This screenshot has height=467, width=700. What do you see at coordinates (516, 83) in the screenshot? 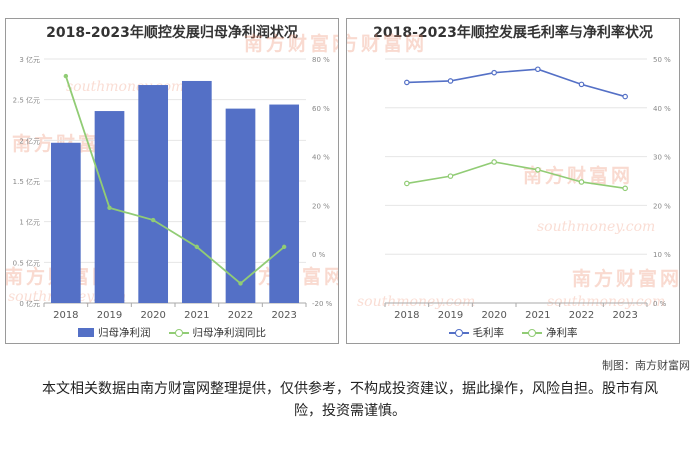
I see `line-gross-margin` at bounding box center [516, 83].